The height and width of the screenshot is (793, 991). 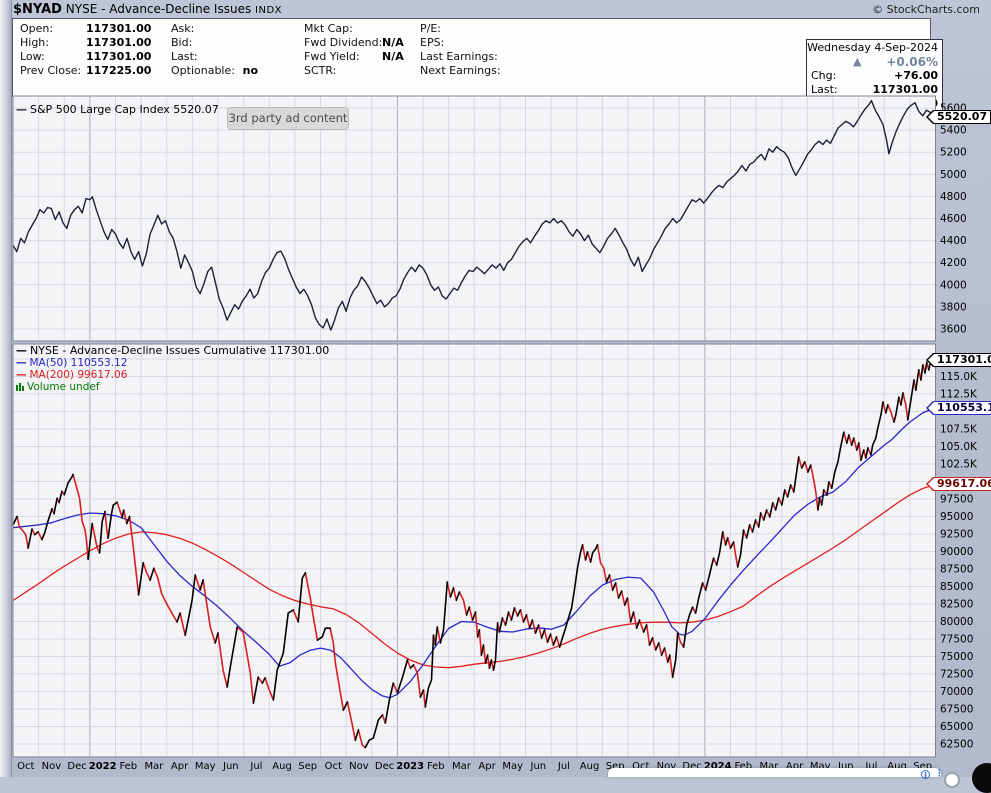 What do you see at coordinates (430, 28) in the screenshot?
I see `quote-label: P/E:` at bounding box center [430, 28].